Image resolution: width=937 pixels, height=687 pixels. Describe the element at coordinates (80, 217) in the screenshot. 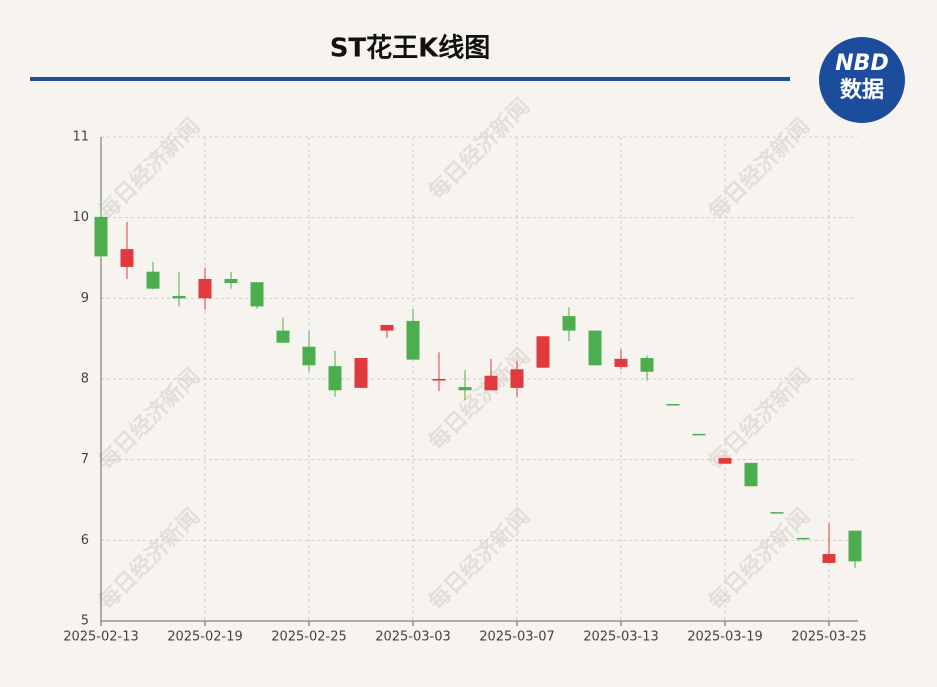

I see `y-tick-label: 10` at that location.